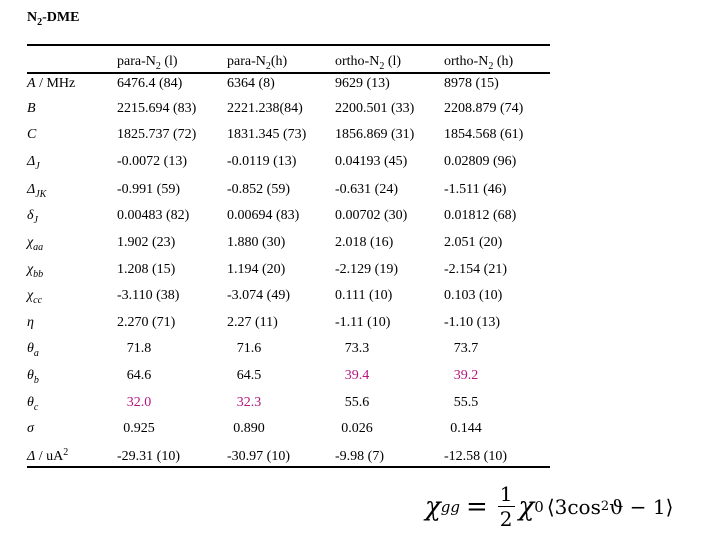 This screenshot has width=720, height=540. What do you see at coordinates (139, 402) in the screenshot?
I see `cell: 32.0` at bounding box center [139, 402].